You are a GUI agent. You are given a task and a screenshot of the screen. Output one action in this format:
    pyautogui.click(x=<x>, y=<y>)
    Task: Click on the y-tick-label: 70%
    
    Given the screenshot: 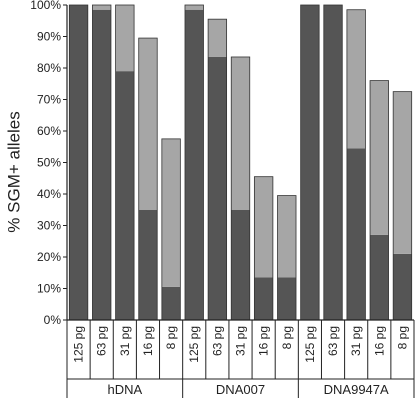 What is the action you would take?
    pyautogui.click(x=49, y=100)
    